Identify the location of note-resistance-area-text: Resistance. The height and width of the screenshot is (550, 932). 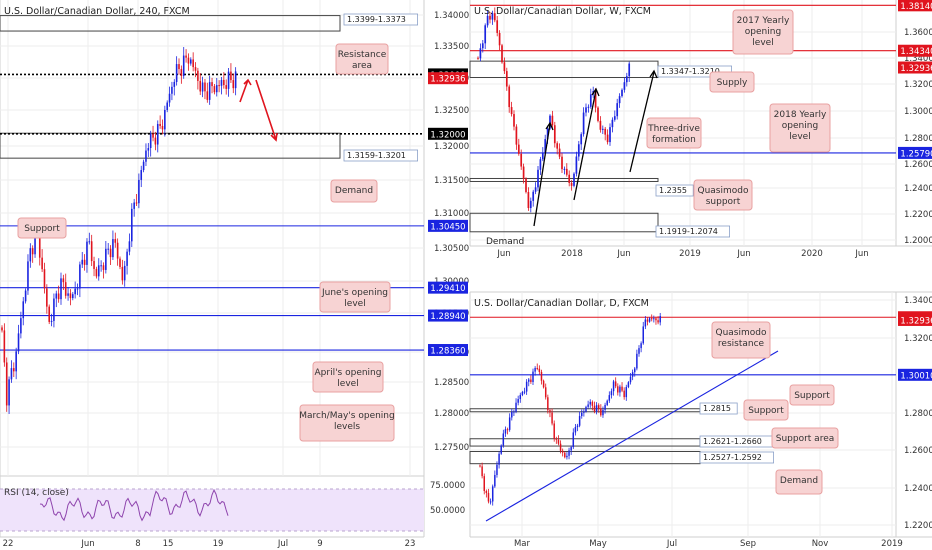
(362, 55).